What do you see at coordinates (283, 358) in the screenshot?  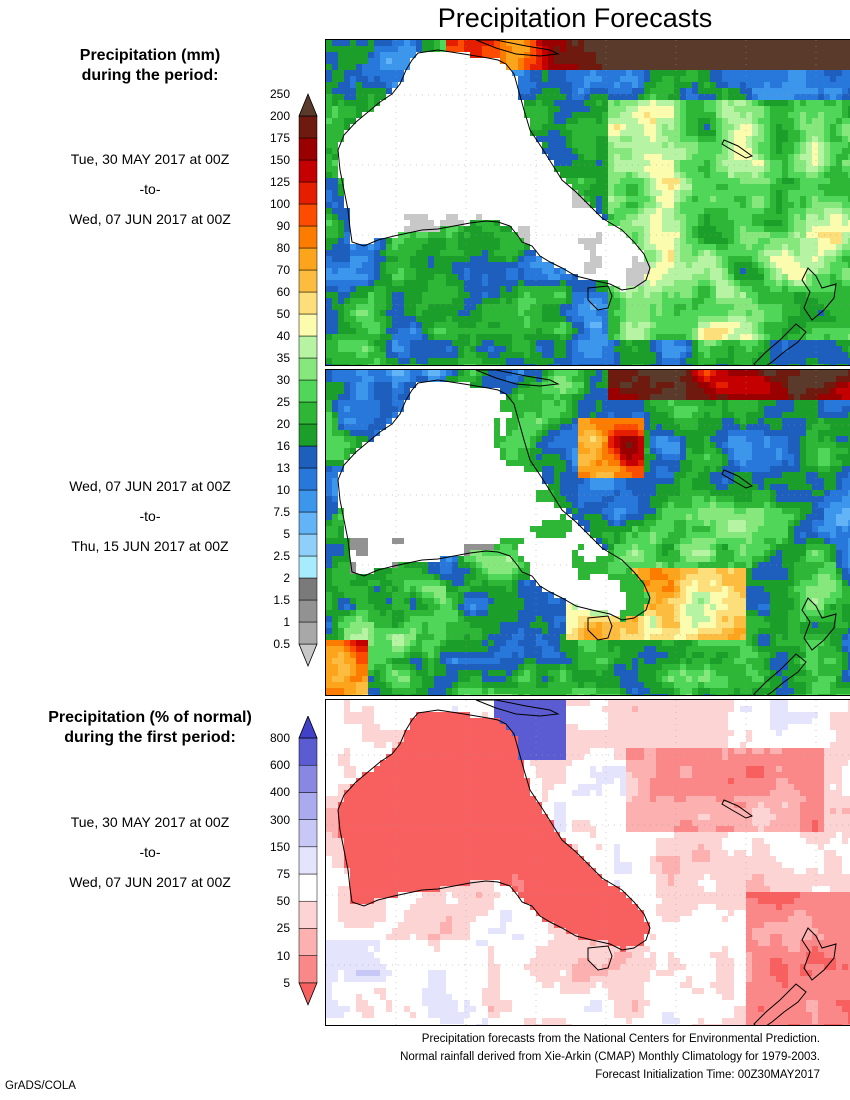 I see `colorbar-mm-tick-label: 35` at bounding box center [283, 358].